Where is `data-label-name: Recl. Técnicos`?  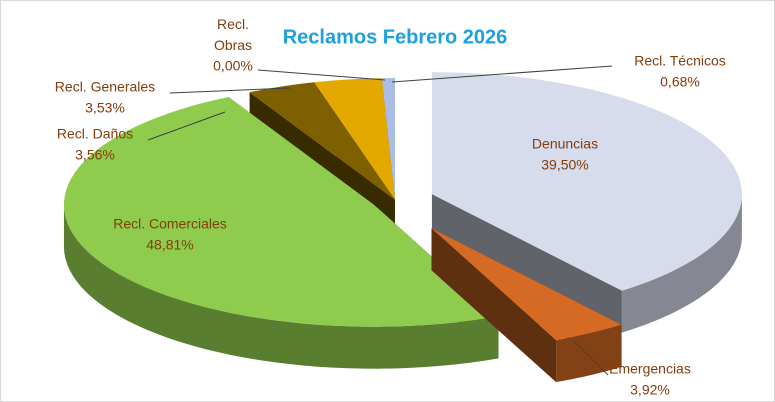 data-label-name: Recl. Técnicos is located at coordinates (680, 61).